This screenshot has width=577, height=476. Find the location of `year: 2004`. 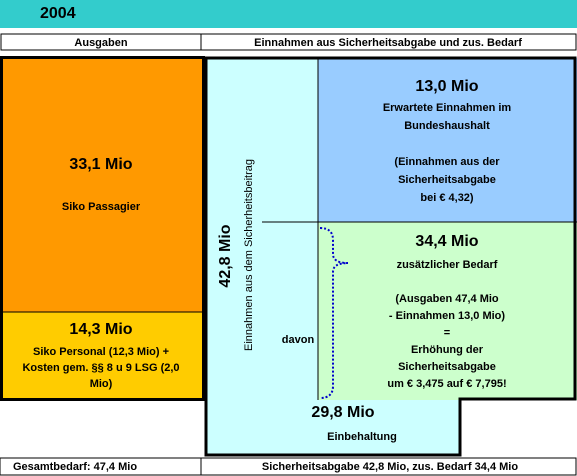

year: 2004 is located at coordinates (58, 13).